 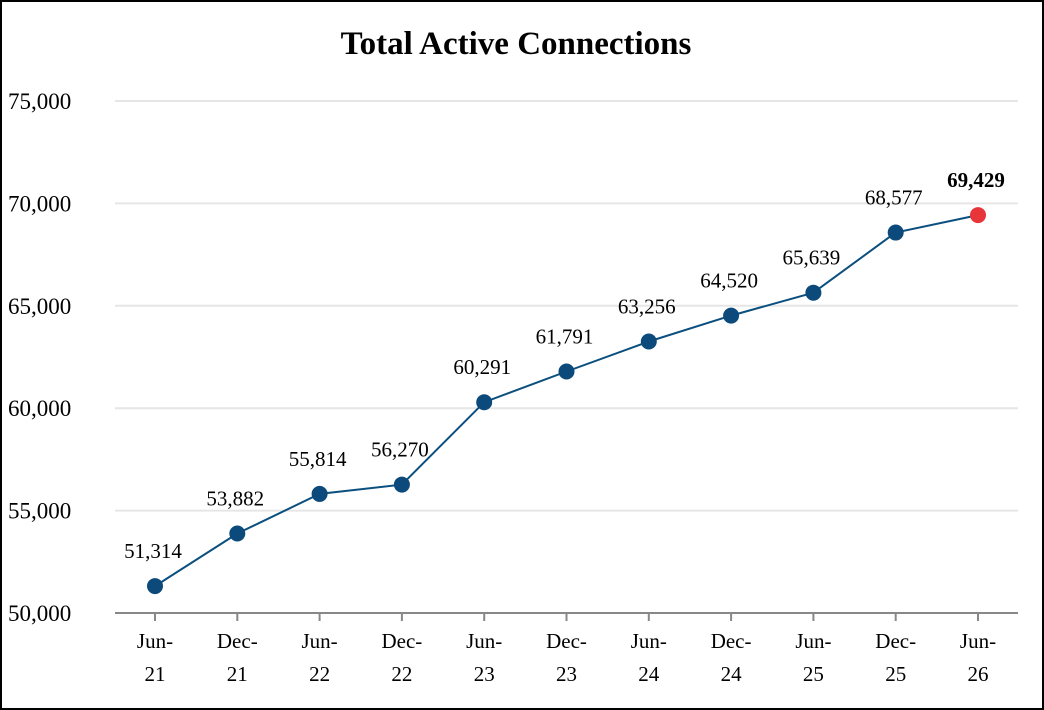 What do you see at coordinates (482, 367) in the screenshot?
I see `data-label: 60,291` at bounding box center [482, 367].